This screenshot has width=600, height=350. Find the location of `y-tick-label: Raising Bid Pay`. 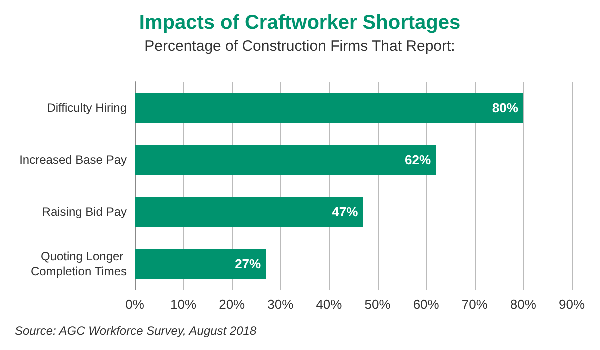

y-tick-label: Raising Bid Pay is located at coordinates (84, 212).